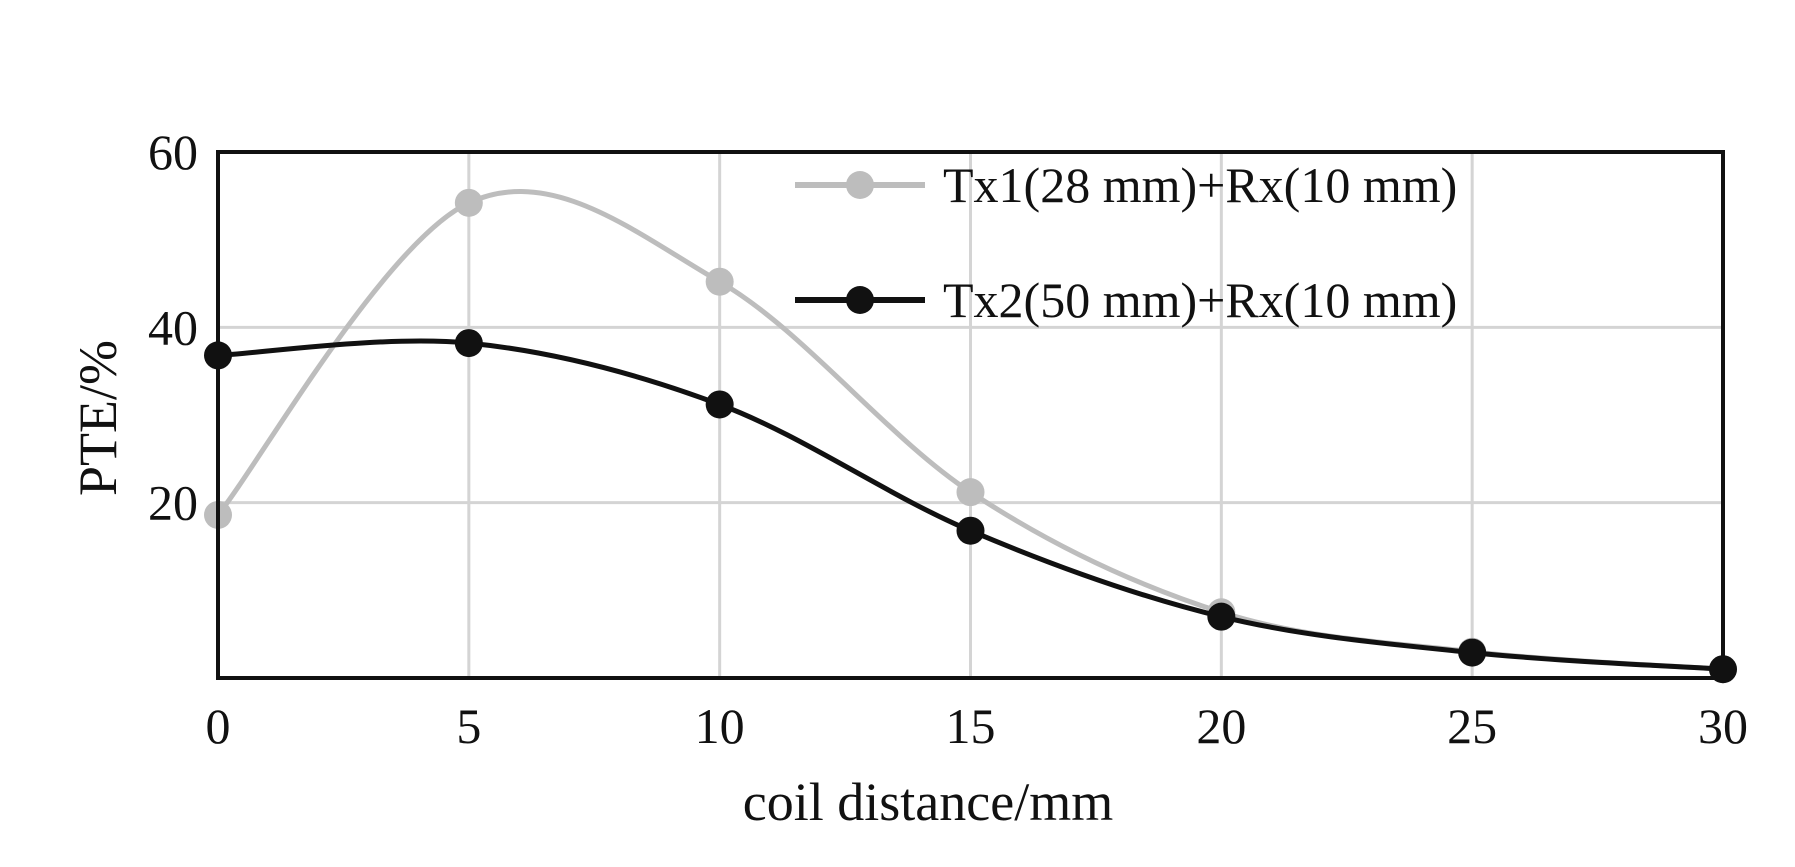 The height and width of the screenshot is (867, 1795). I want to click on x-tick-label: 0, so click(218, 726).